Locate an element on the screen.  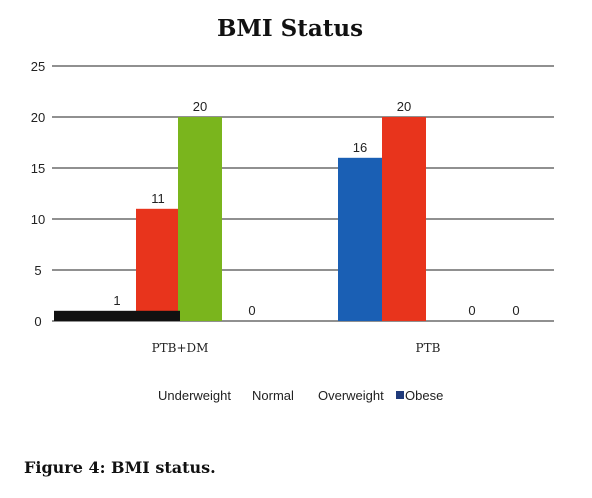
y-tick-label-25: 25 is located at coordinates (38, 66).